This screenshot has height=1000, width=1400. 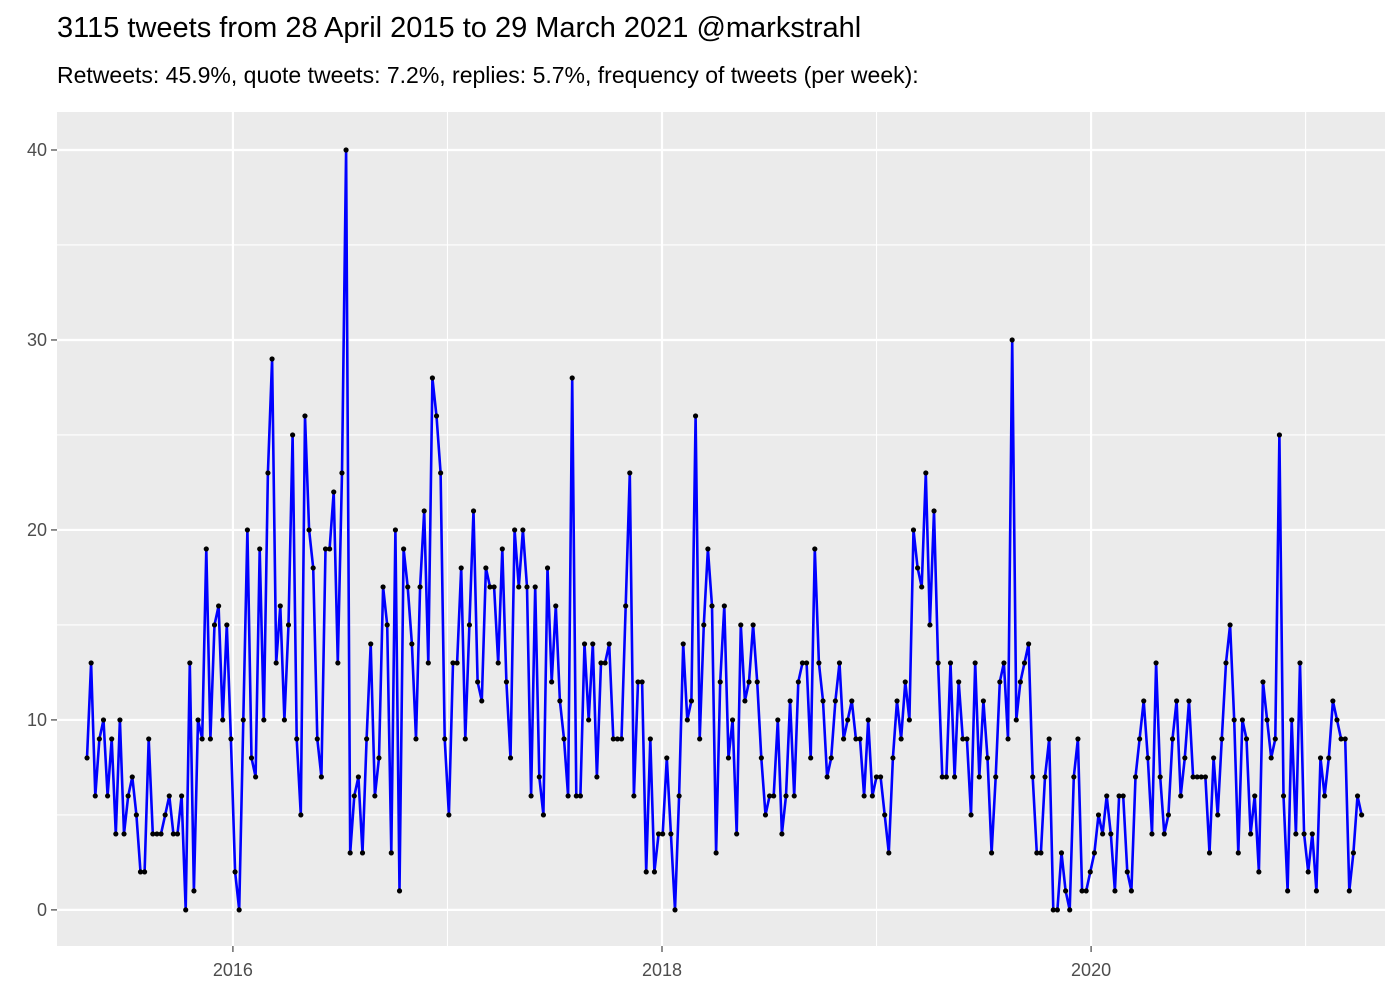 What do you see at coordinates (37, 150) in the screenshot?
I see `y-tick-label: 40` at bounding box center [37, 150].